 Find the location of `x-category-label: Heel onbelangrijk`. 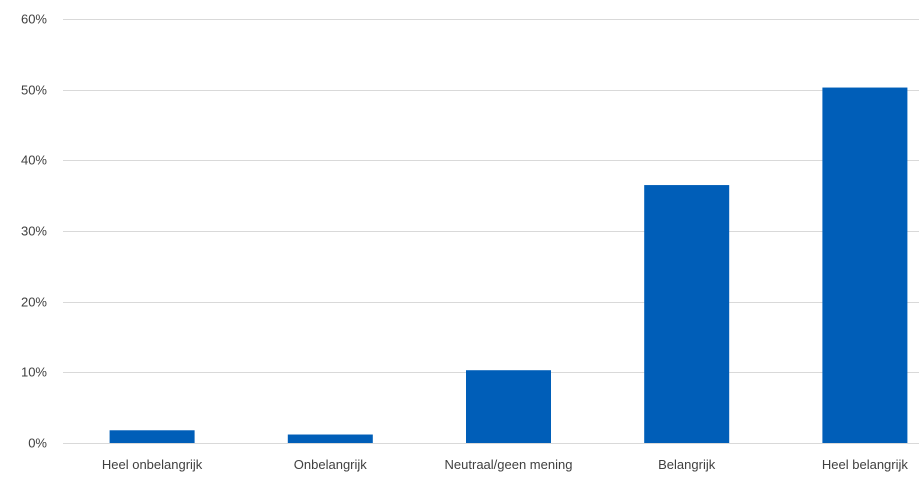

x-category-label: Heel onbelangrijk is located at coordinates (152, 464).